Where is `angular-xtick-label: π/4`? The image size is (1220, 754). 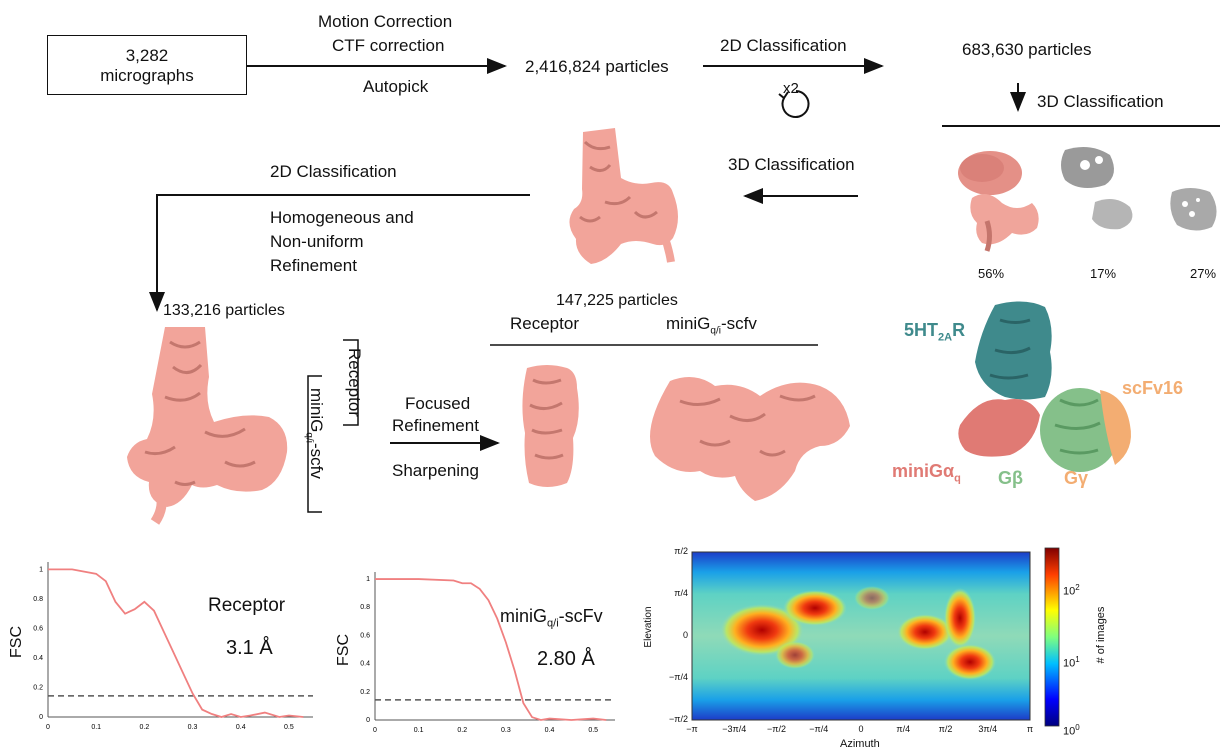
angular-xtick-label: π/4 is located at coordinates (903, 729).